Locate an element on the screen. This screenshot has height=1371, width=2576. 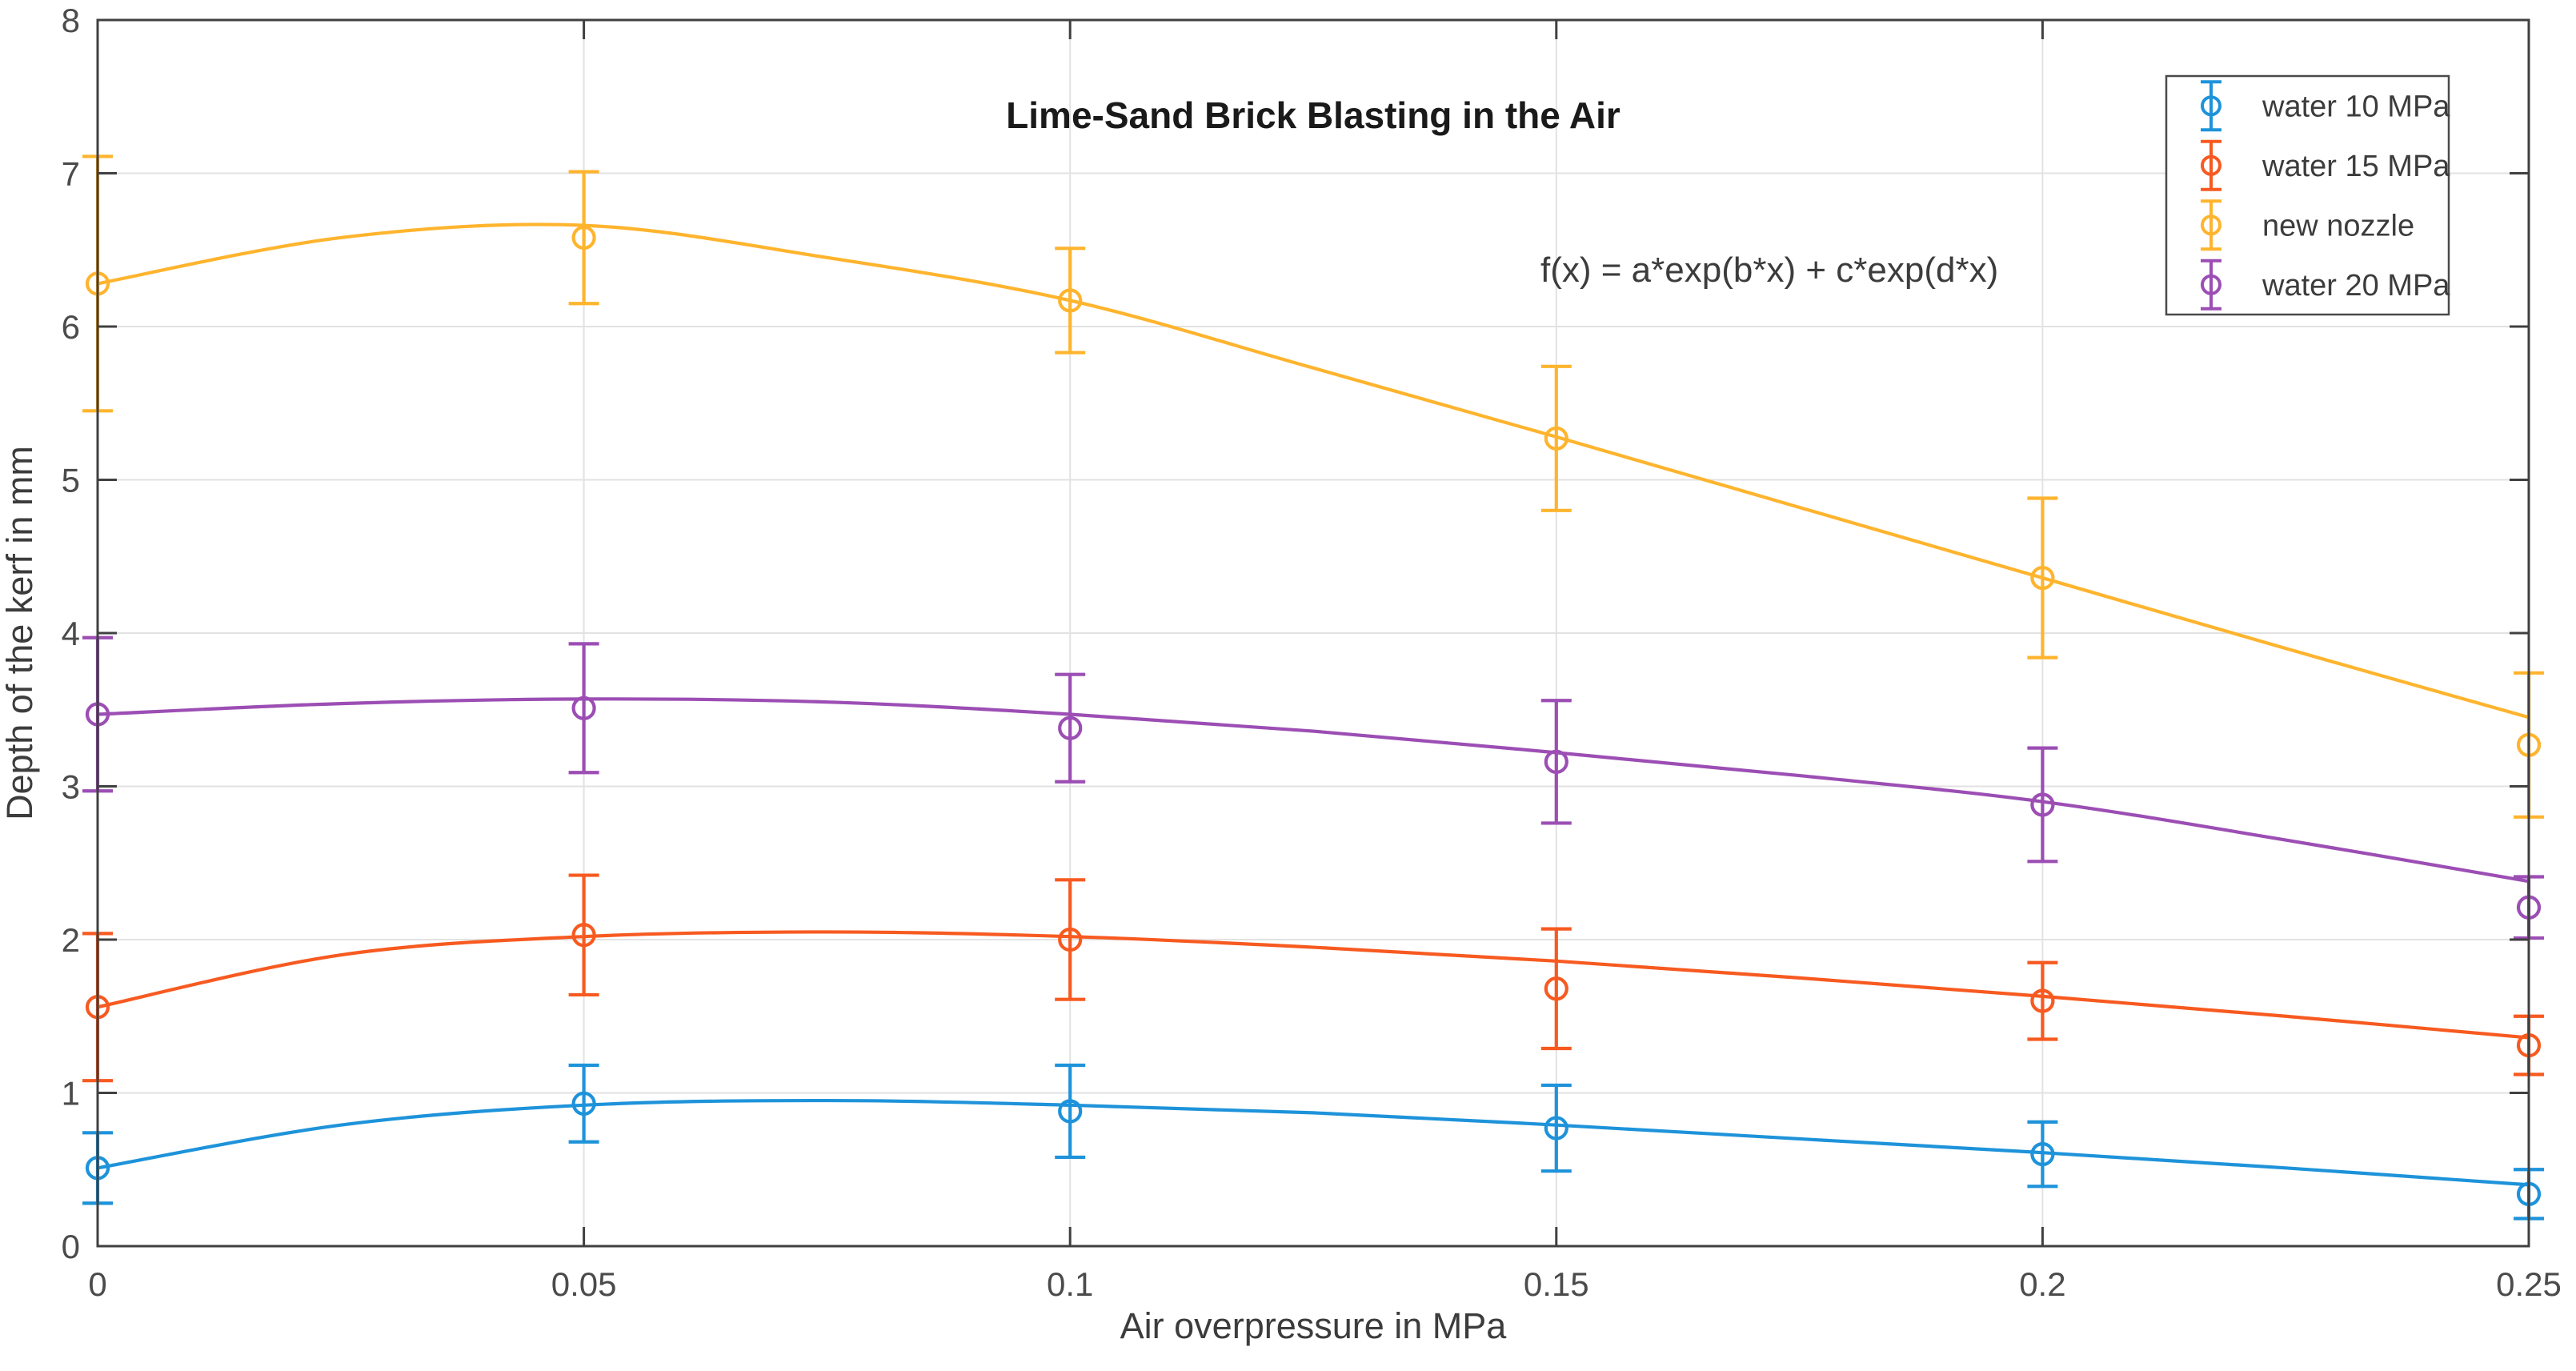
x-tick-label: 0 is located at coordinates (97, 1284).